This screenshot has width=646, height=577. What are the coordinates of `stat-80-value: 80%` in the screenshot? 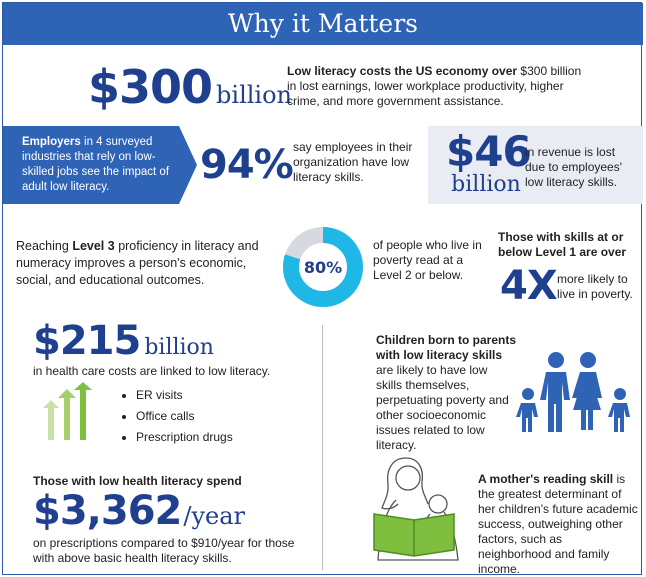 It's located at (323, 267).